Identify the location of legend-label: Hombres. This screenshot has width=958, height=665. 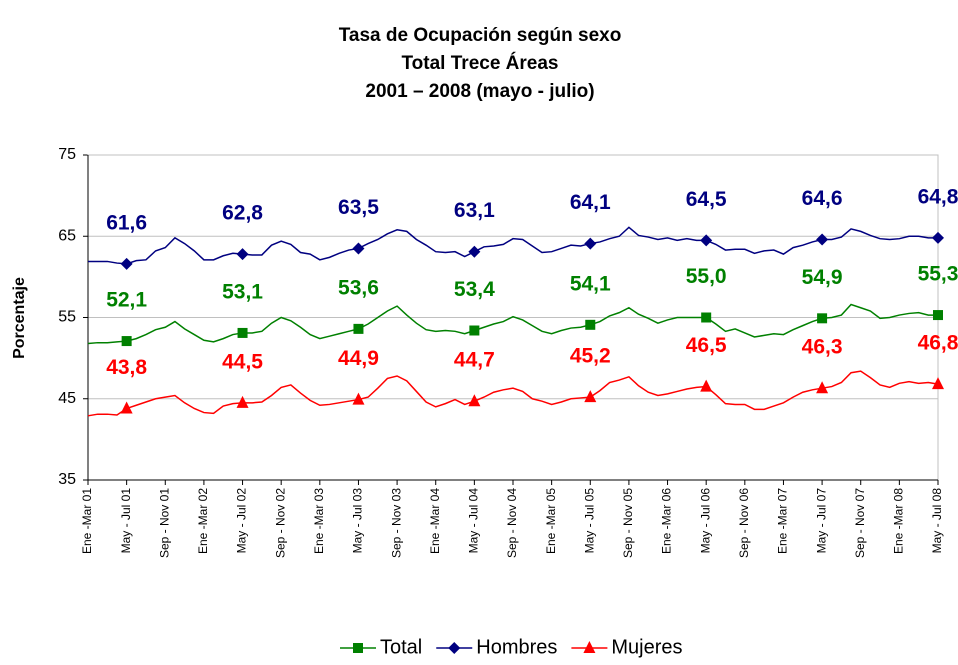
(516, 647).